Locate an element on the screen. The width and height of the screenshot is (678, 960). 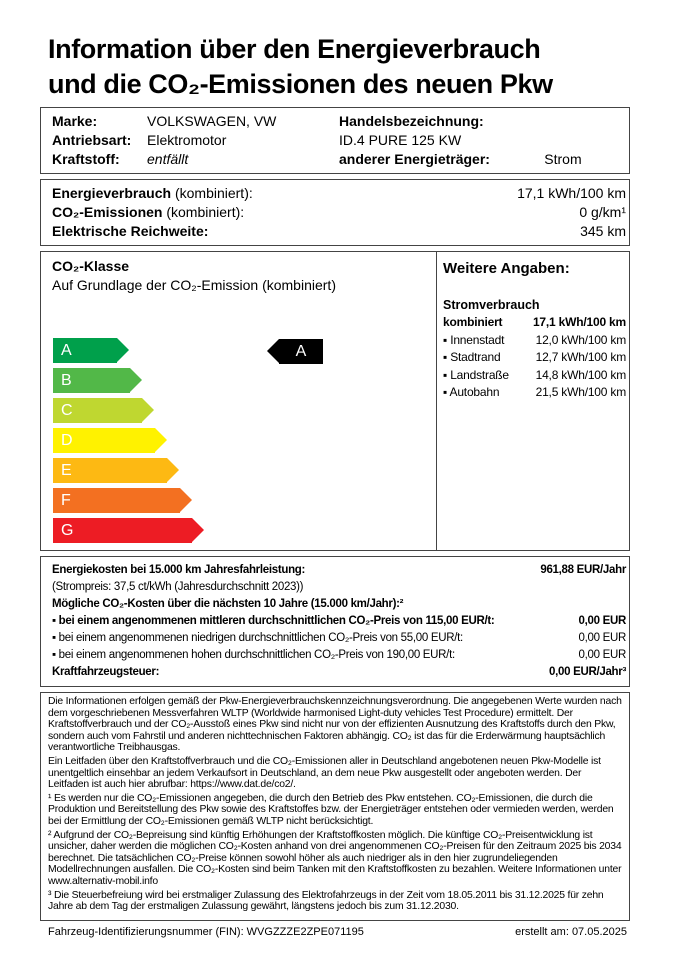
co2-class-bar-b: B is located at coordinates (97, 380).